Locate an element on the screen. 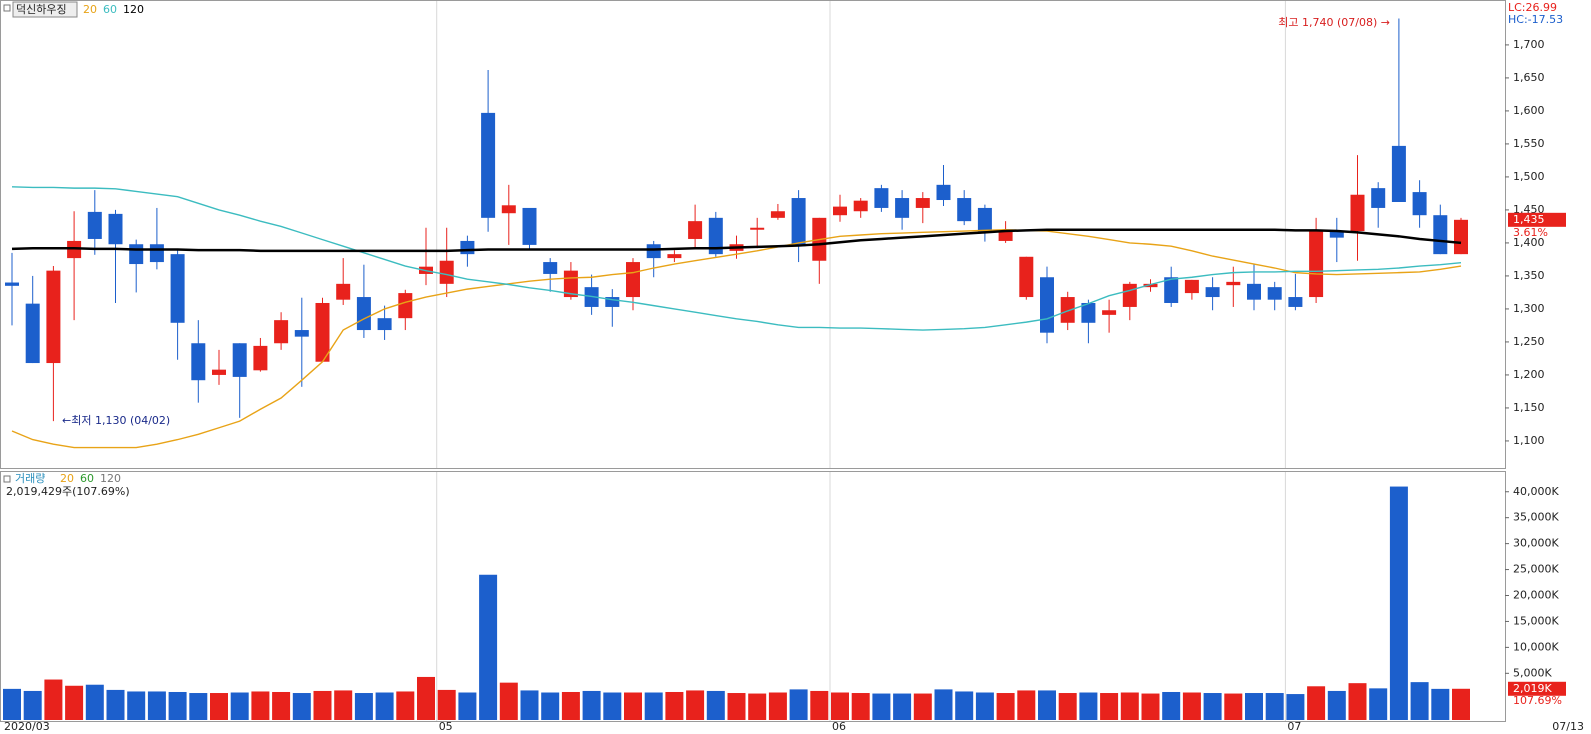 The image size is (1591, 734). y-tick-label: 1,100 is located at coordinates (1529, 440).